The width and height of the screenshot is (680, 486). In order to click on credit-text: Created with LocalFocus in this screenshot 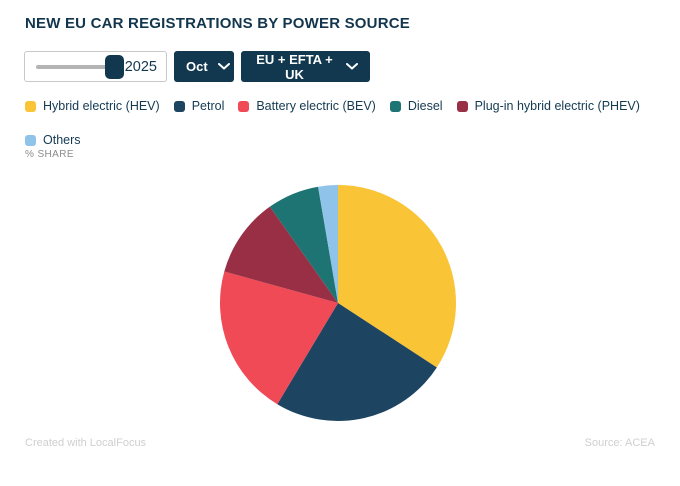, I will do `click(86, 443)`.